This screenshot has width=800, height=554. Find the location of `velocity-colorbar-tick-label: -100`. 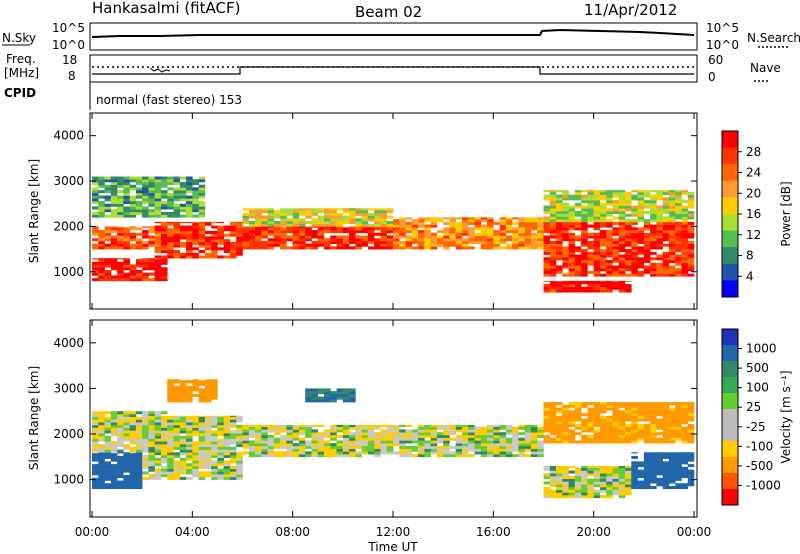

velocity-colorbar-tick-label: -100 is located at coordinates (759, 446).